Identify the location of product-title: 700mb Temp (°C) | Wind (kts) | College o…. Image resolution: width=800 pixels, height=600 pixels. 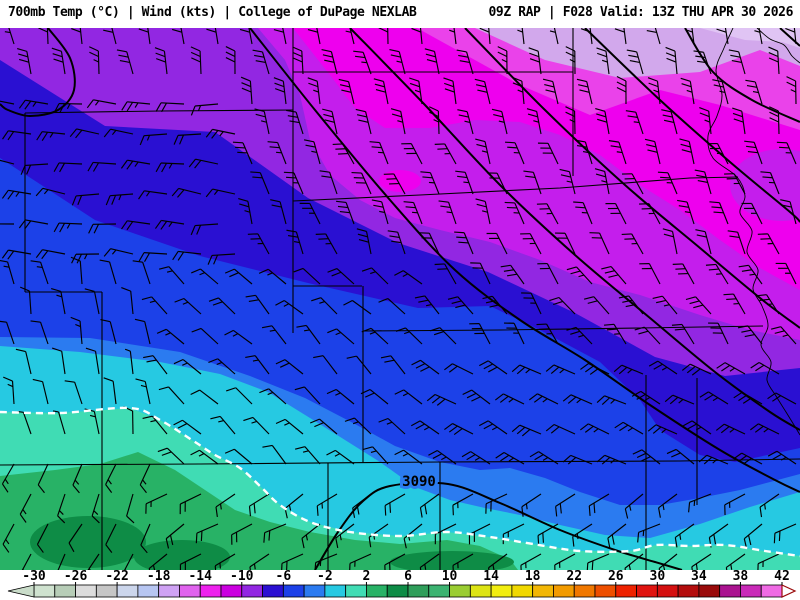
(212, 12).